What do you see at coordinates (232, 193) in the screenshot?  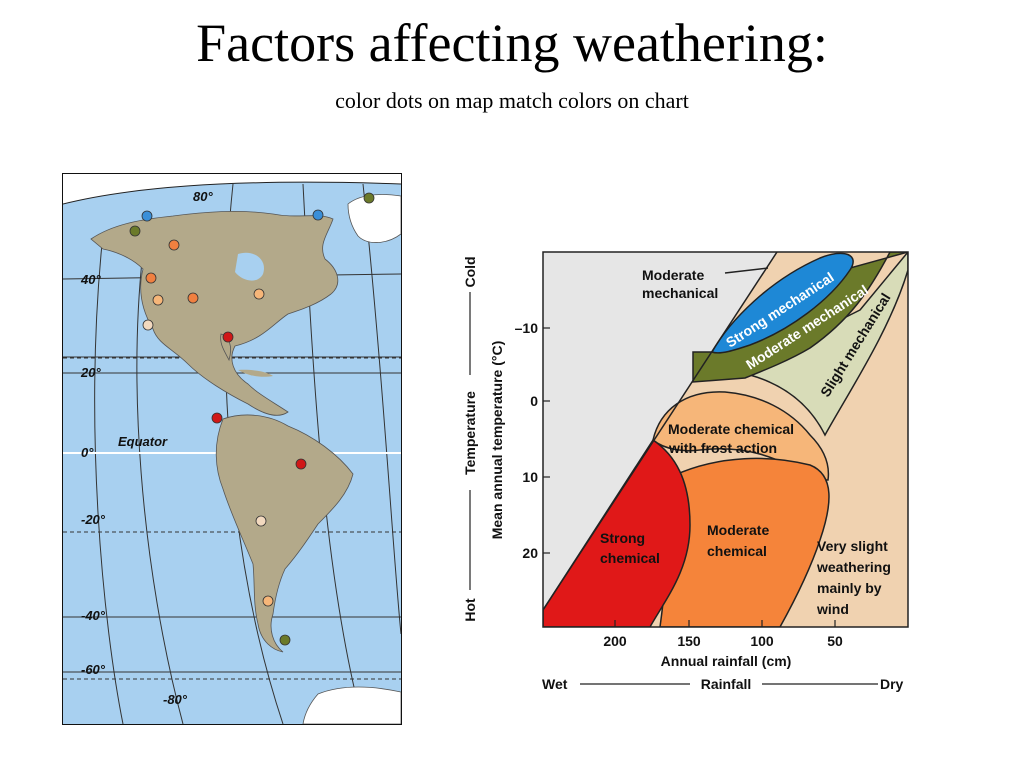 I see `globe-edge` at bounding box center [232, 193].